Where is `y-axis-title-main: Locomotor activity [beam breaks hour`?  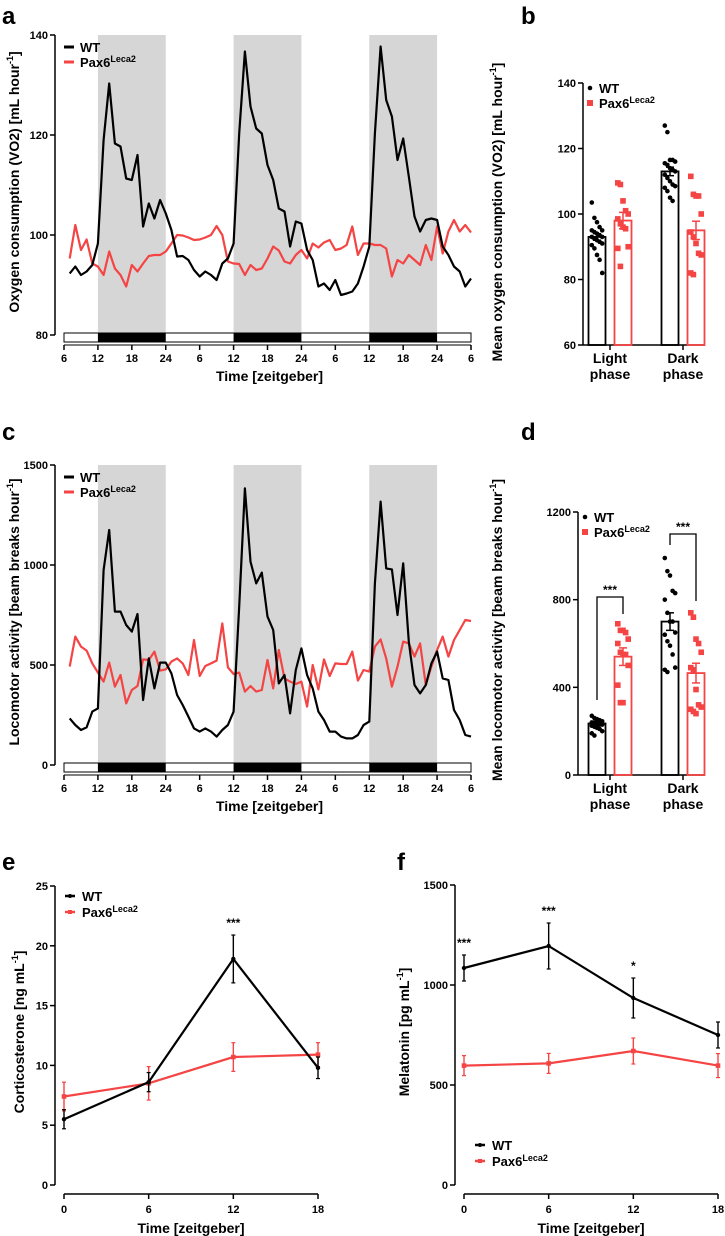
y-axis-title-main: Locomotor activity [beam breaks hour is located at coordinates (14, 618).